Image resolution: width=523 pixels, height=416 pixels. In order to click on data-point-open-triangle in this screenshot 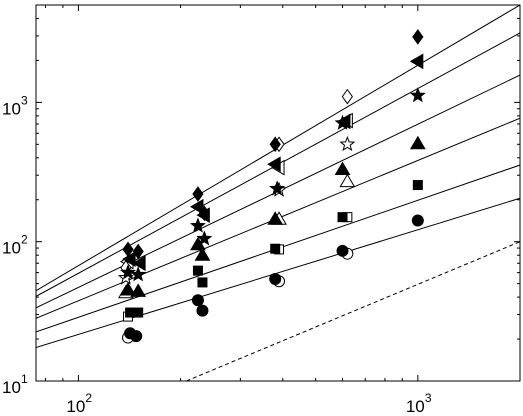, I will do `click(347, 180)`.